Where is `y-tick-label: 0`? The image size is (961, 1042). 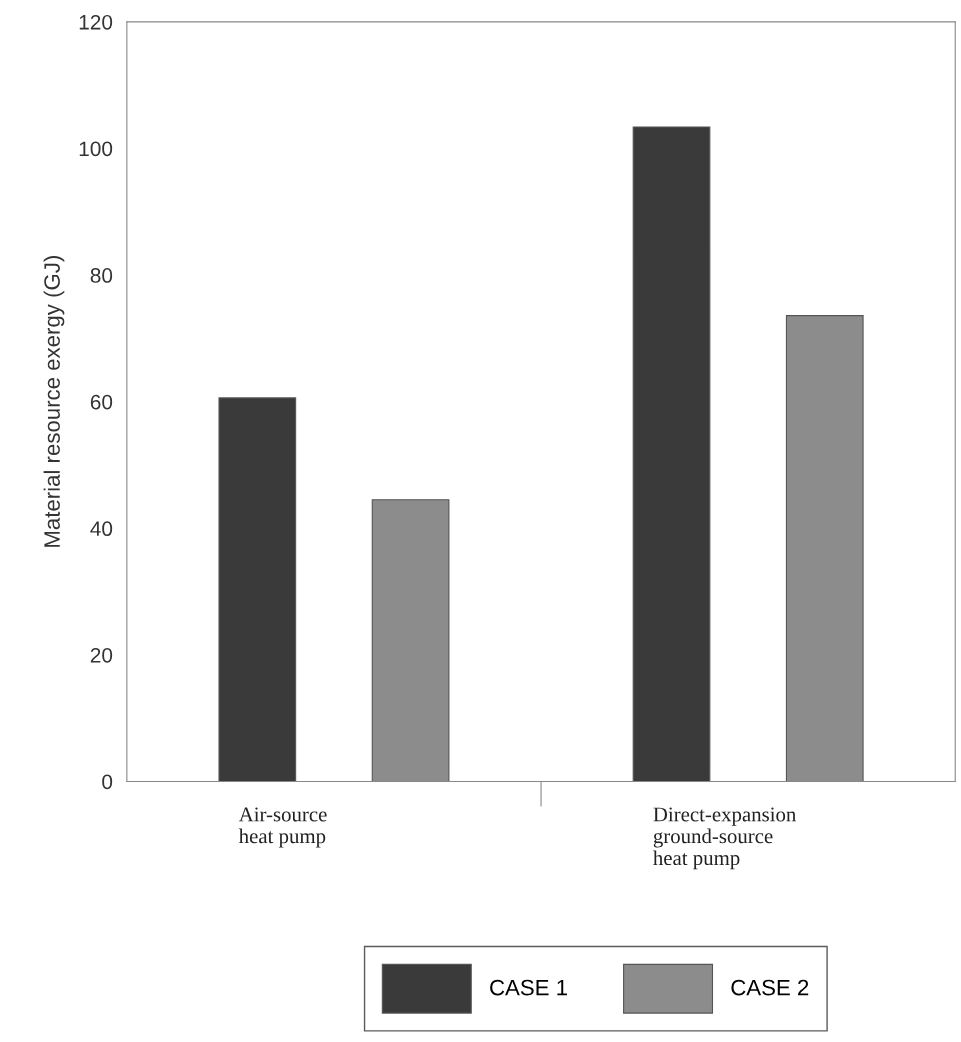 y-tick-label: 0 is located at coordinates (107, 782).